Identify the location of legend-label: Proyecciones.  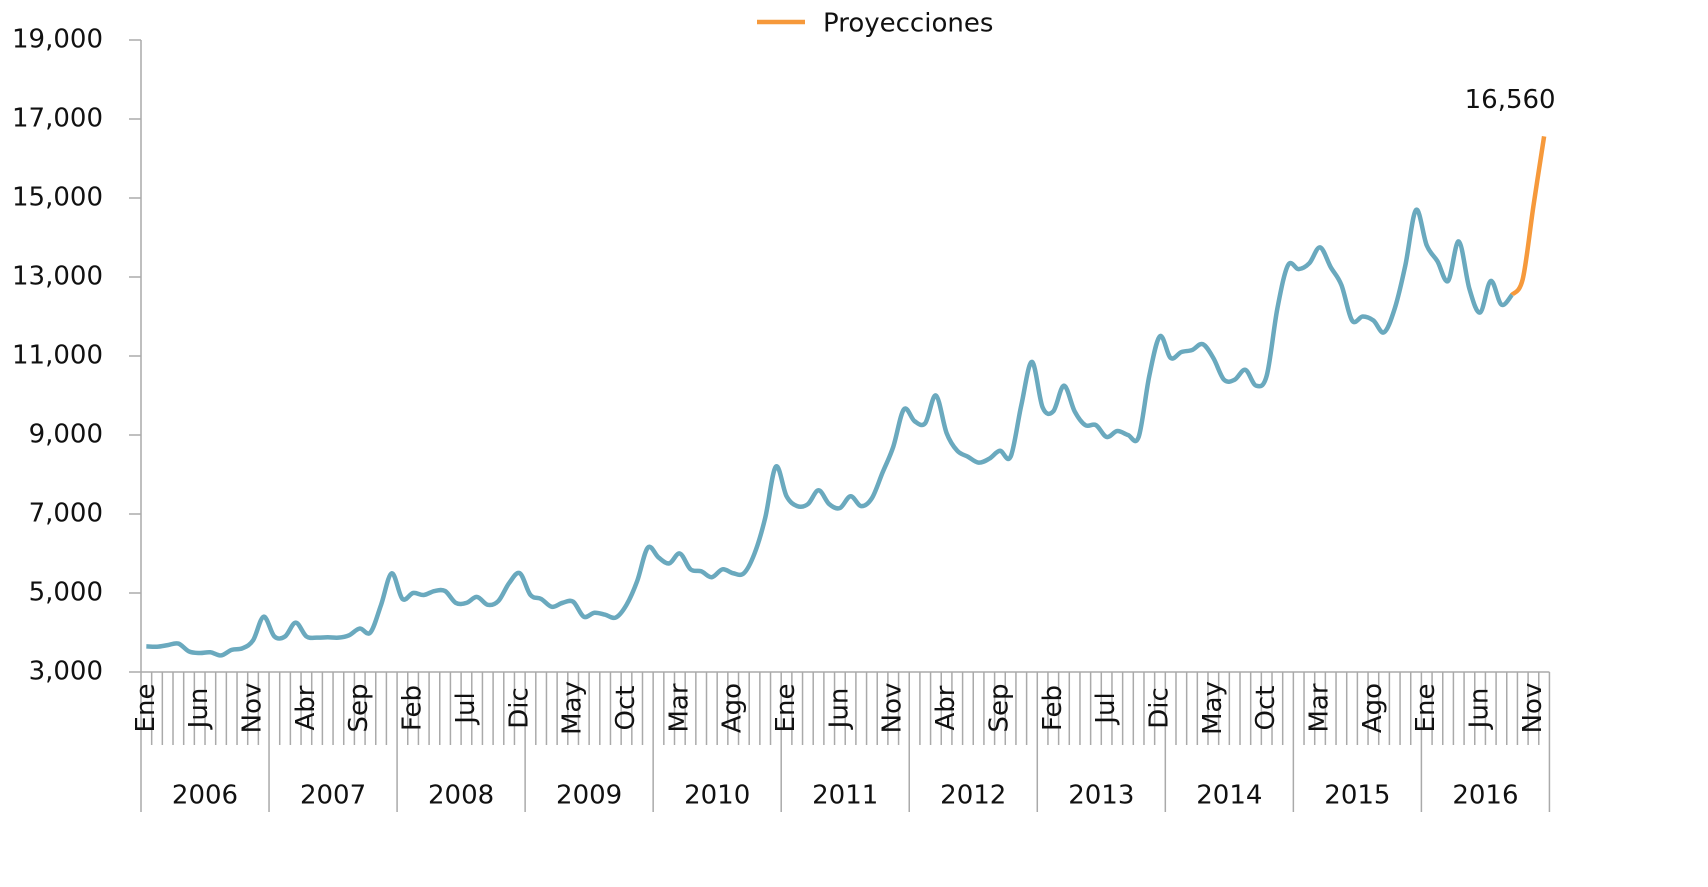
(908, 24).